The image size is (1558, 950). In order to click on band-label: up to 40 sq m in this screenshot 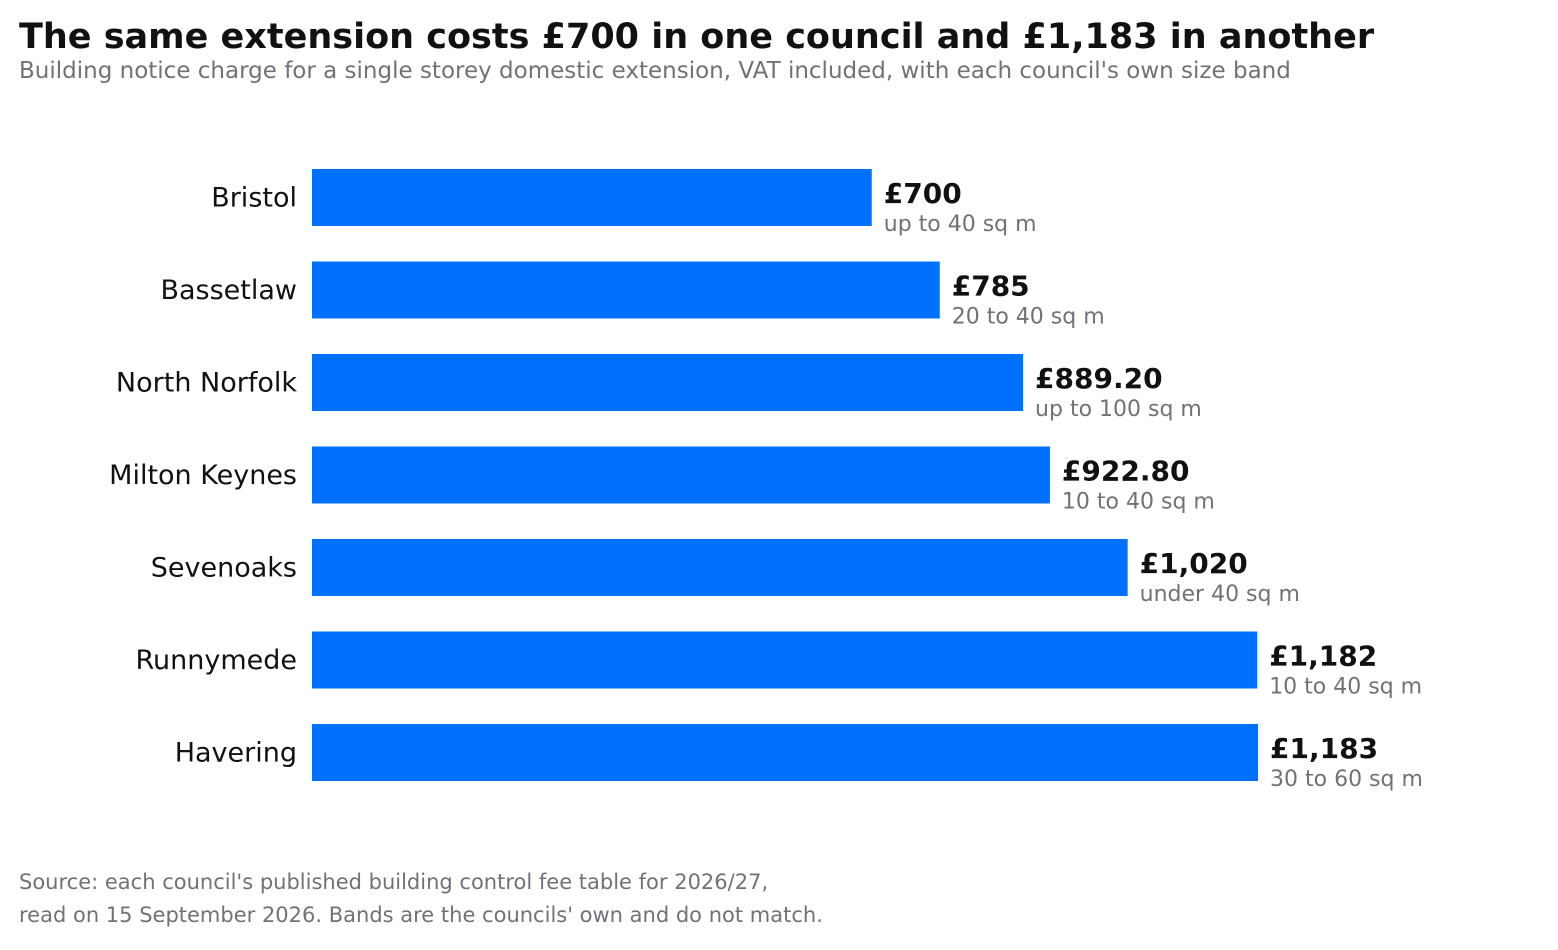, I will do `click(960, 224)`.